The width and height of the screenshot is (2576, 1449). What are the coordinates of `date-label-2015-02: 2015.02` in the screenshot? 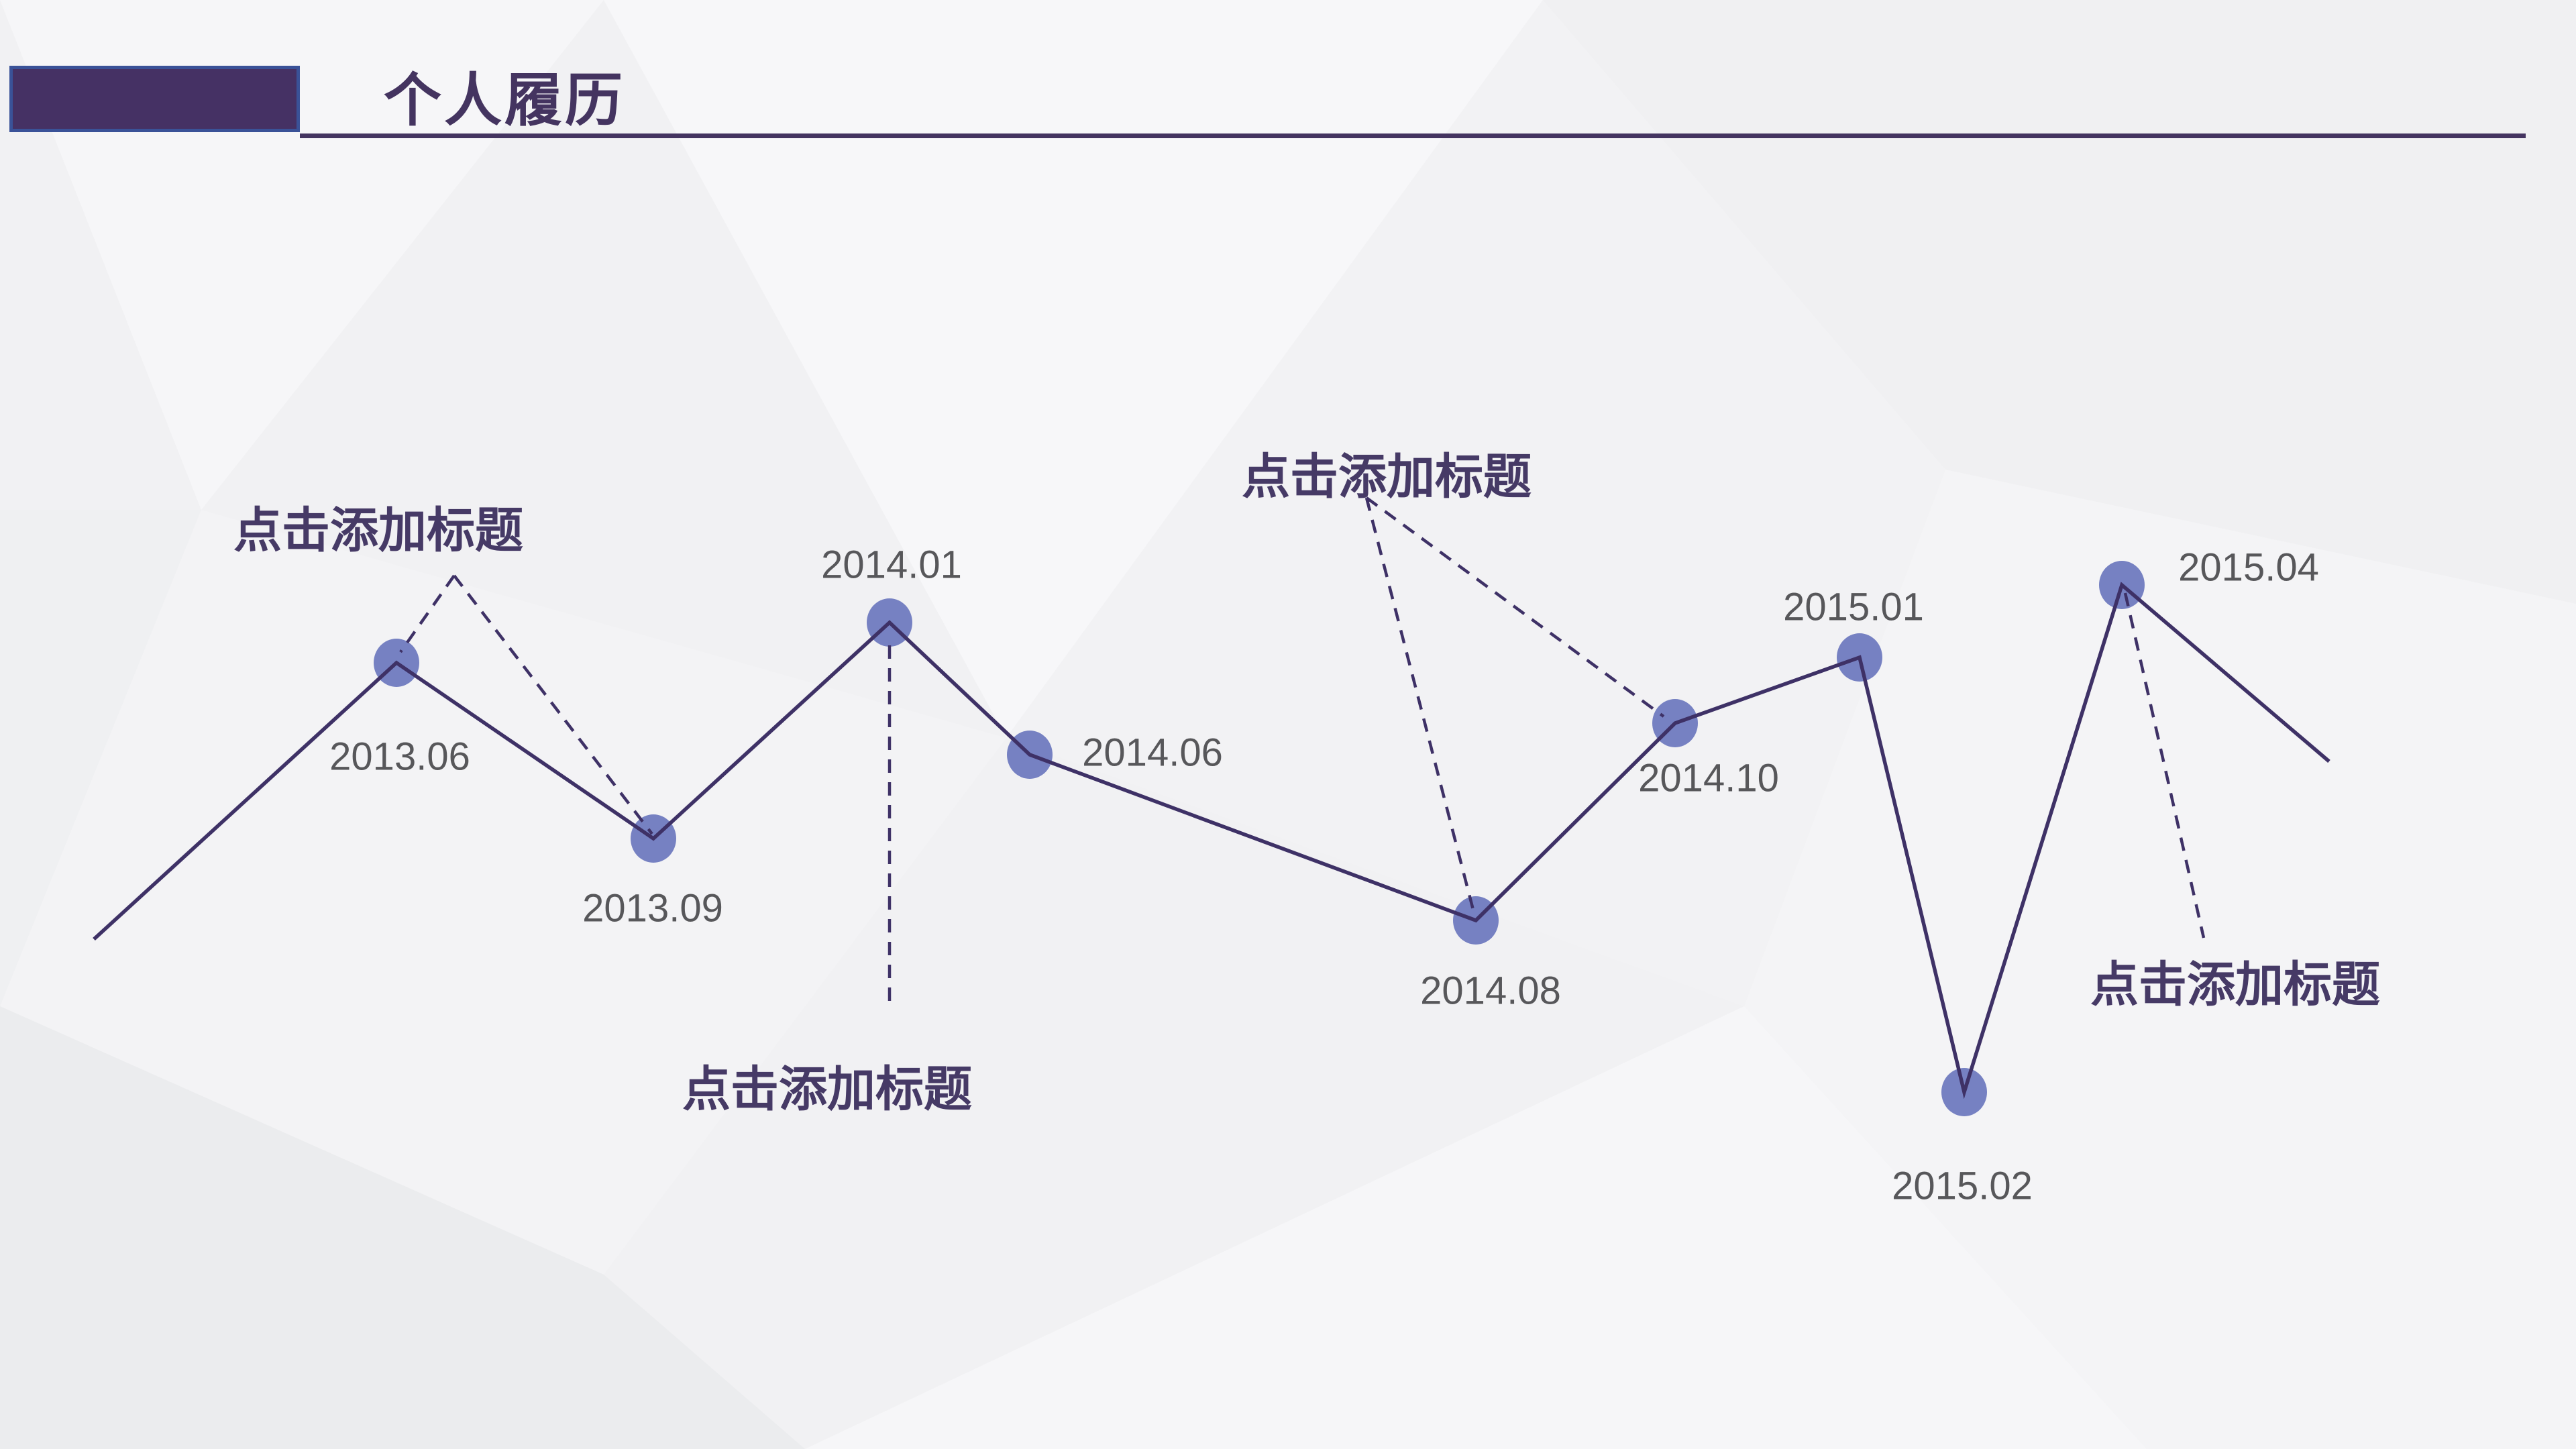 It's located at (1962, 1186).